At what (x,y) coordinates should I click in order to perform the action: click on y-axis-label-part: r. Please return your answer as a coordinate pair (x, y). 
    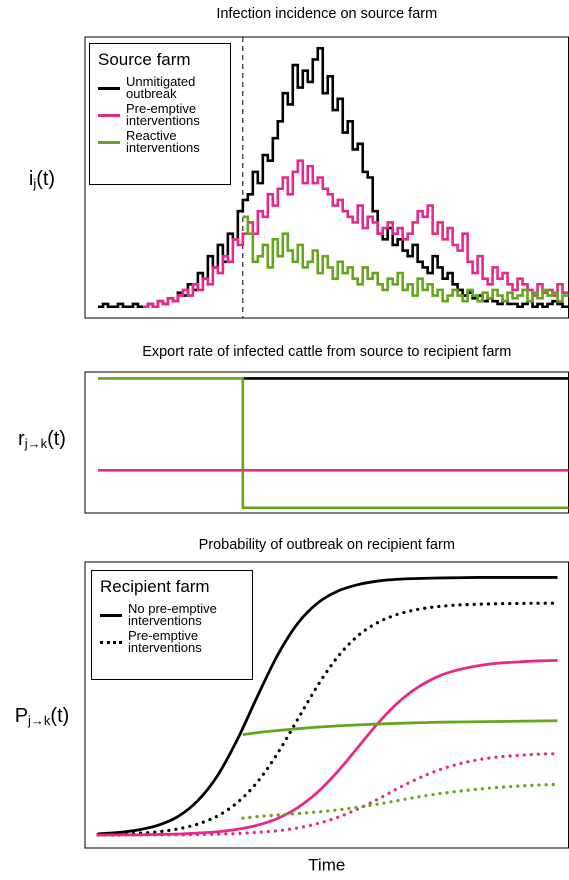
    Looking at the image, I should click on (21, 439).